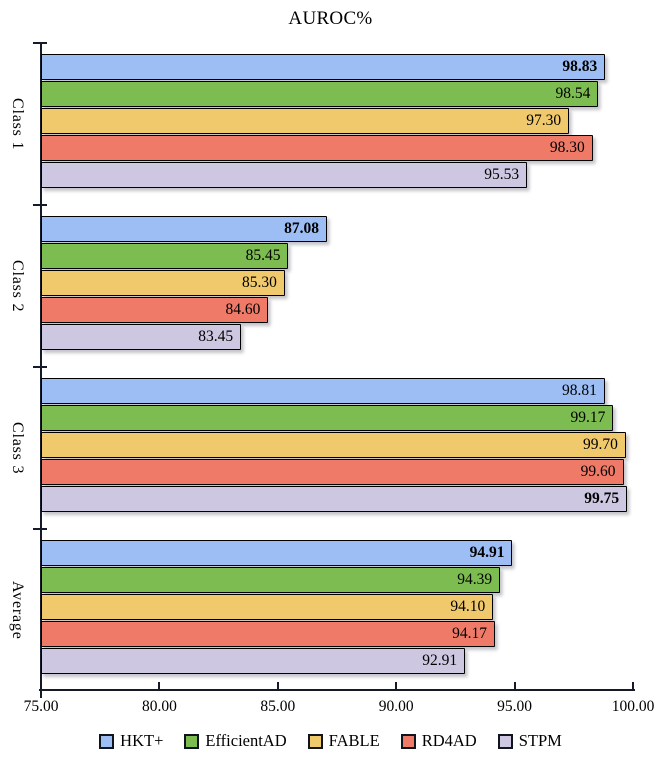  I want to click on legend: HKT+ EfficientAD FABLE RD4AD STPM, so click(330, 741).